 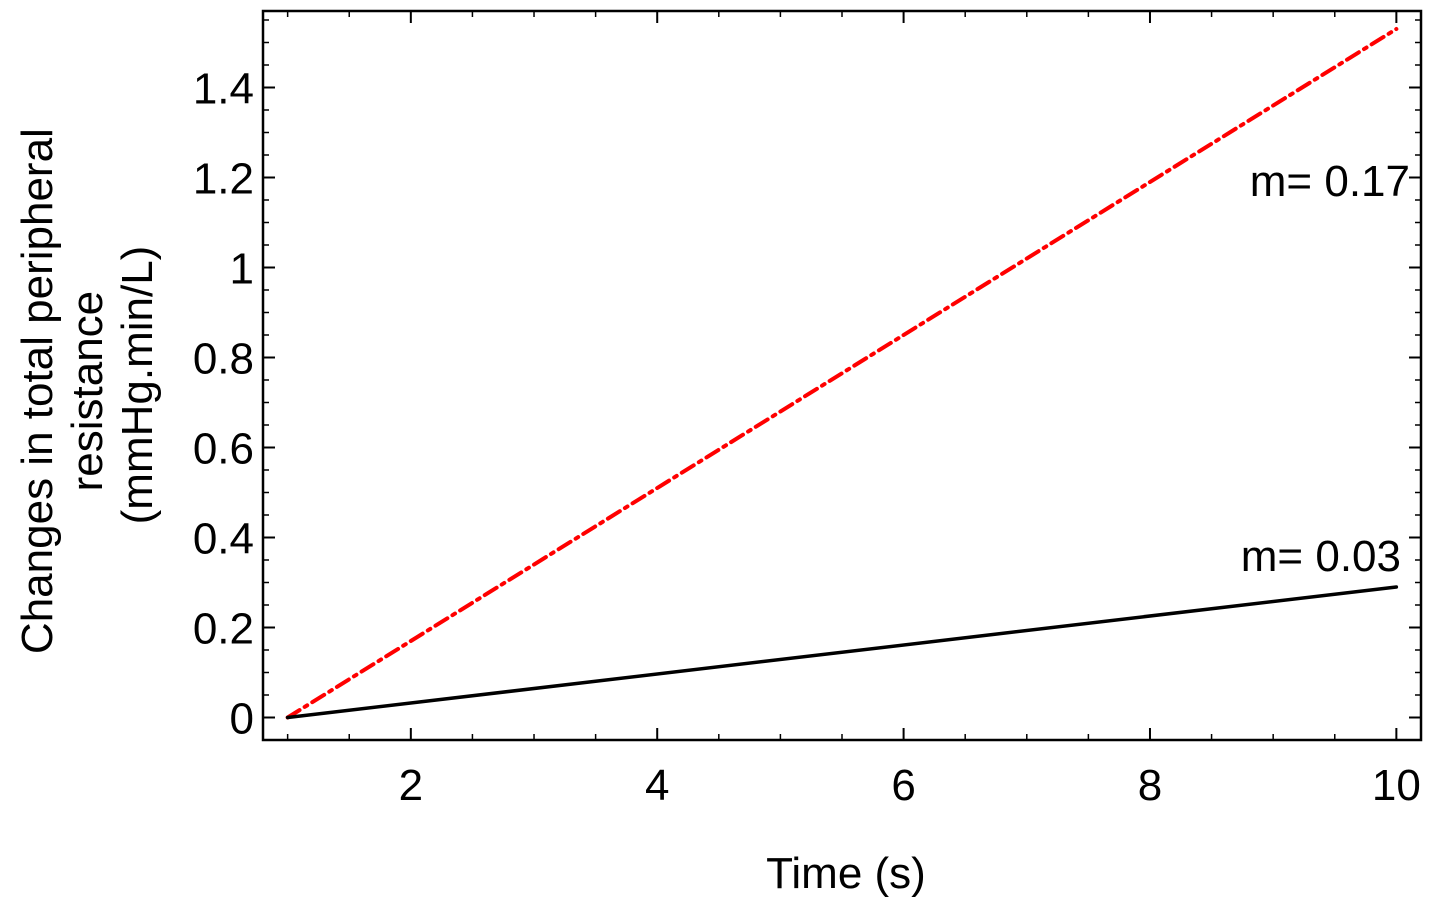 What do you see at coordinates (223, 359) in the screenshot?
I see `y-tick-label: 0.8` at bounding box center [223, 359].